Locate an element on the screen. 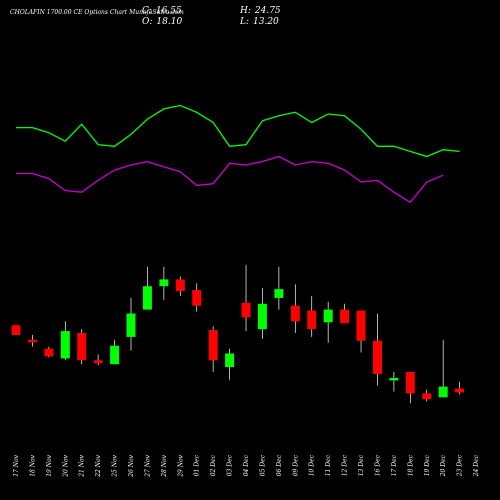 The image size is (500, 500). x-tick-label: 17 Nov is located at coordinates (16, 465).